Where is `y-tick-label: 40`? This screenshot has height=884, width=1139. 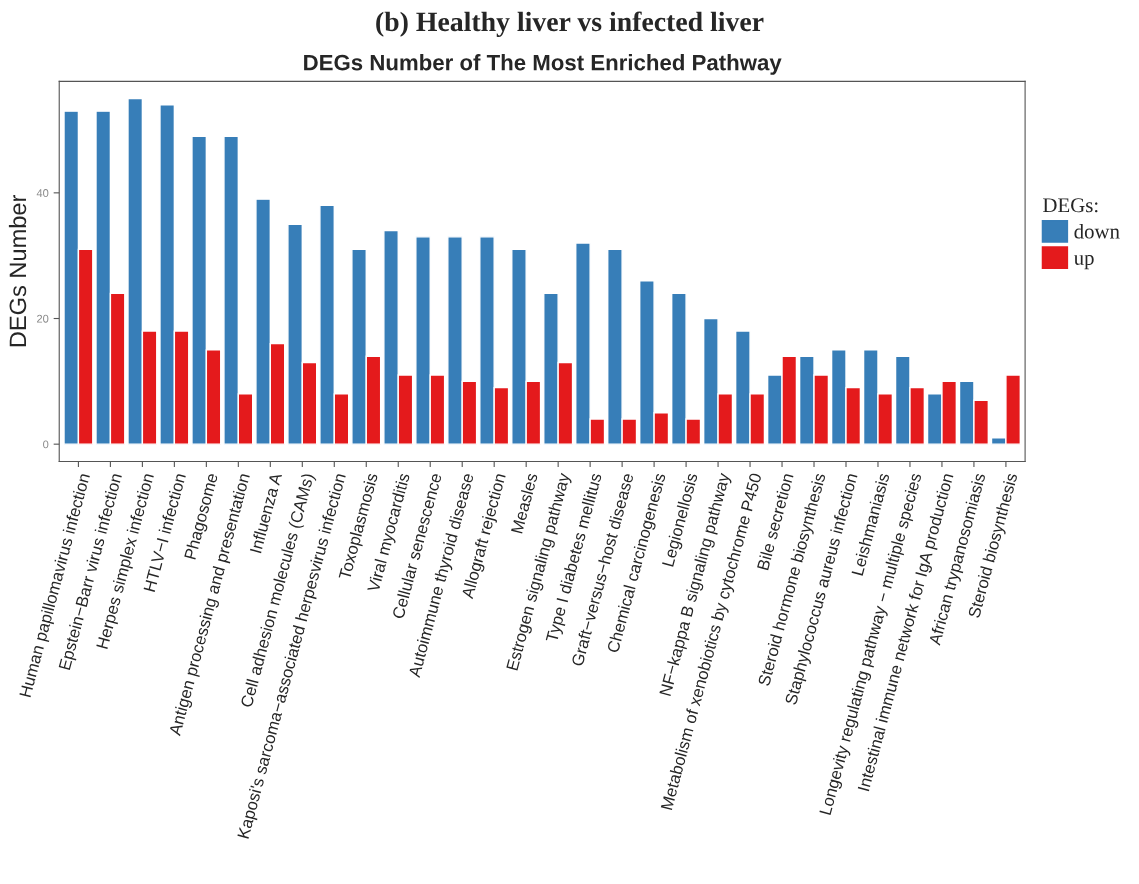
y-tick-label: 40 is located at coordinates (42, 193).